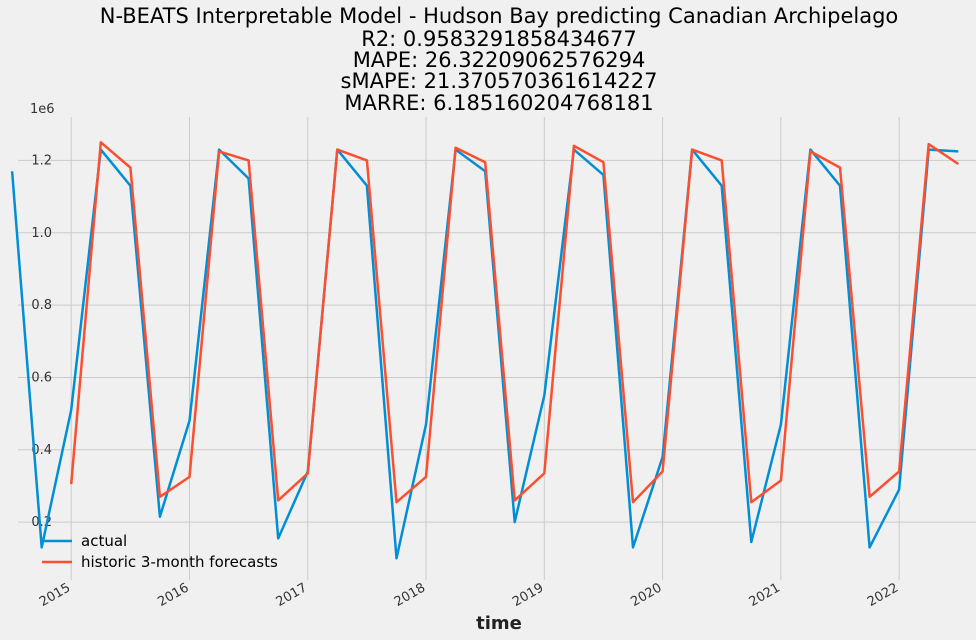  I want to click on y-tick-label: 1.0, so click(41, 233).